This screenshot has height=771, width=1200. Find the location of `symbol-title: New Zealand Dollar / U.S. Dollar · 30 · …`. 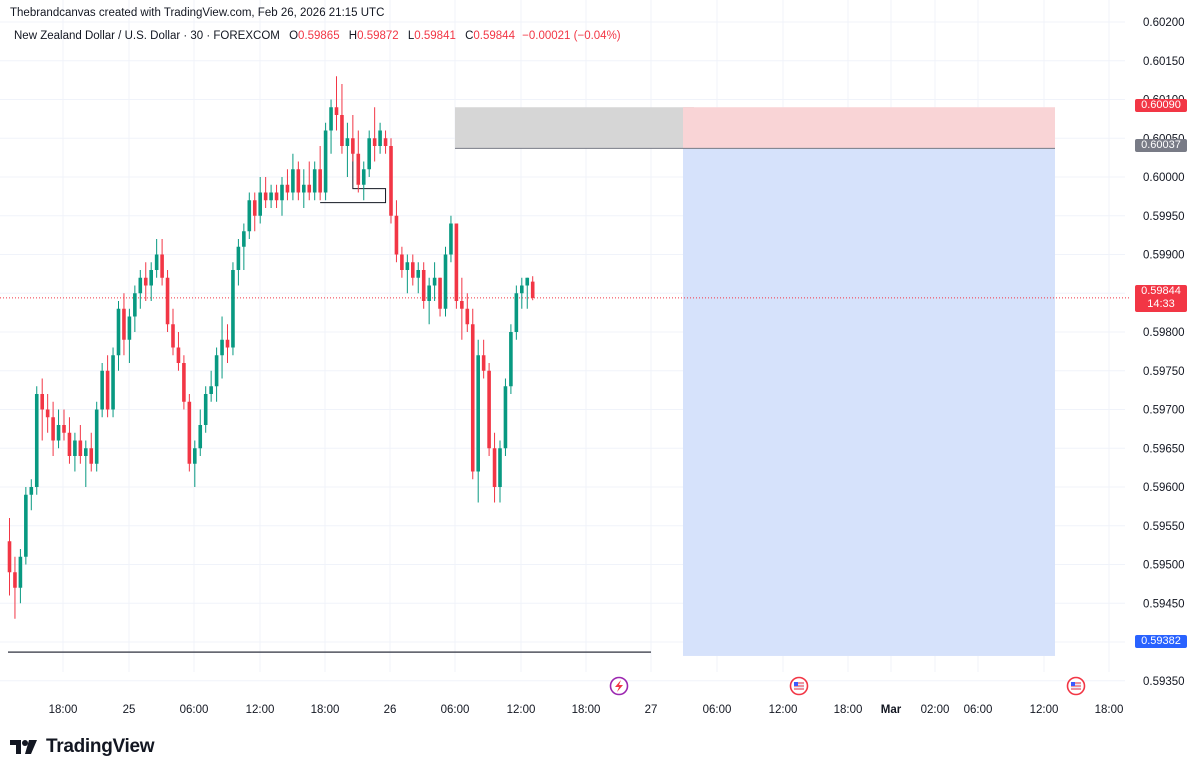

symbol-title: New Zealand Dollar / U.S. Dollar · 30 · … is located at coordinates (147, 36).